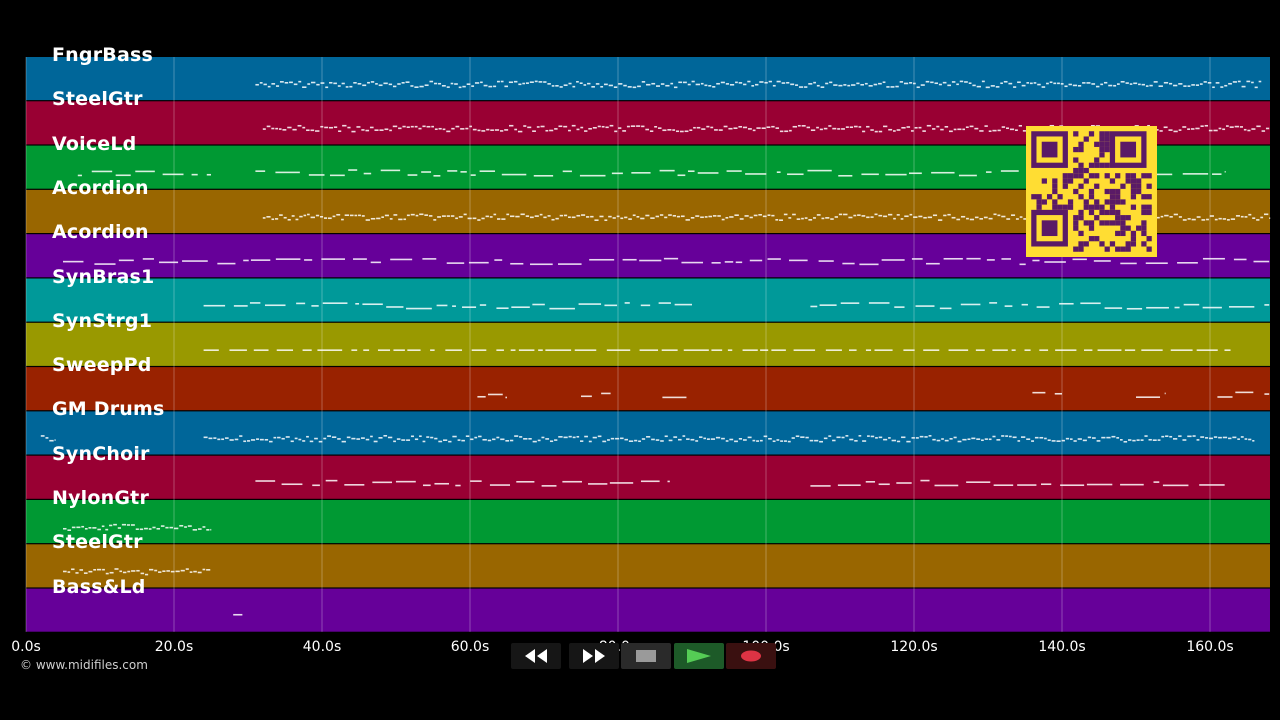  Describe the element at coordinates (594, 656) in the screenshot. I see `fast-forward-button` at that location.